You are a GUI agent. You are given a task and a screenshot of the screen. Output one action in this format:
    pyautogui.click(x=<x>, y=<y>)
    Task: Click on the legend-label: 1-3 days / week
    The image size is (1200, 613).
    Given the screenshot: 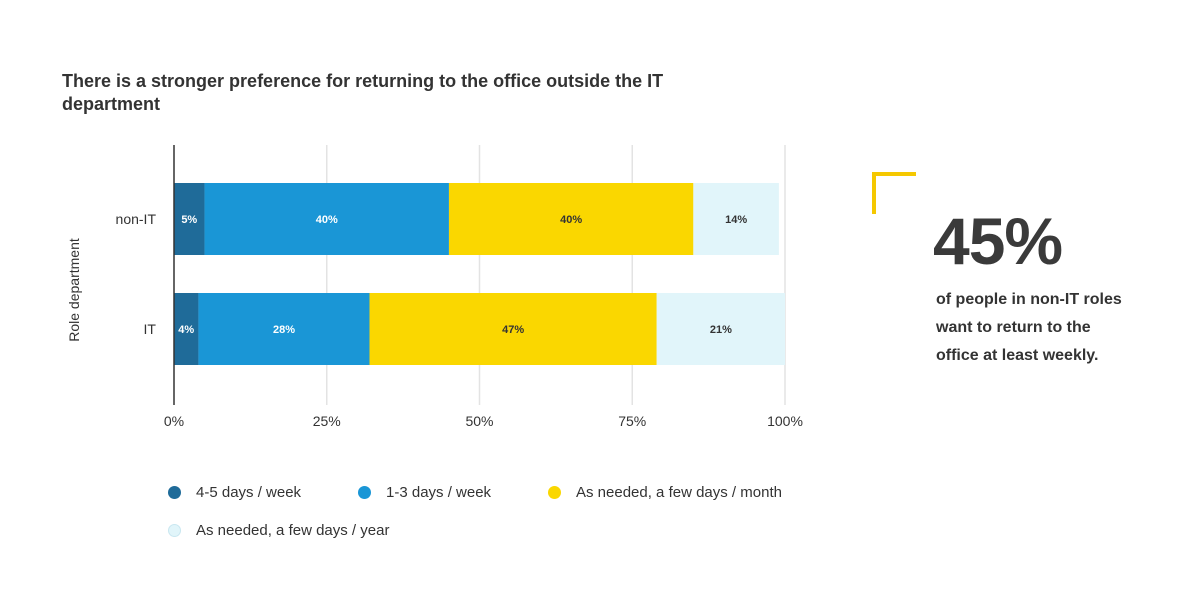 What is the action you would take?
    pyautogui.click(x=439, y=492)
    